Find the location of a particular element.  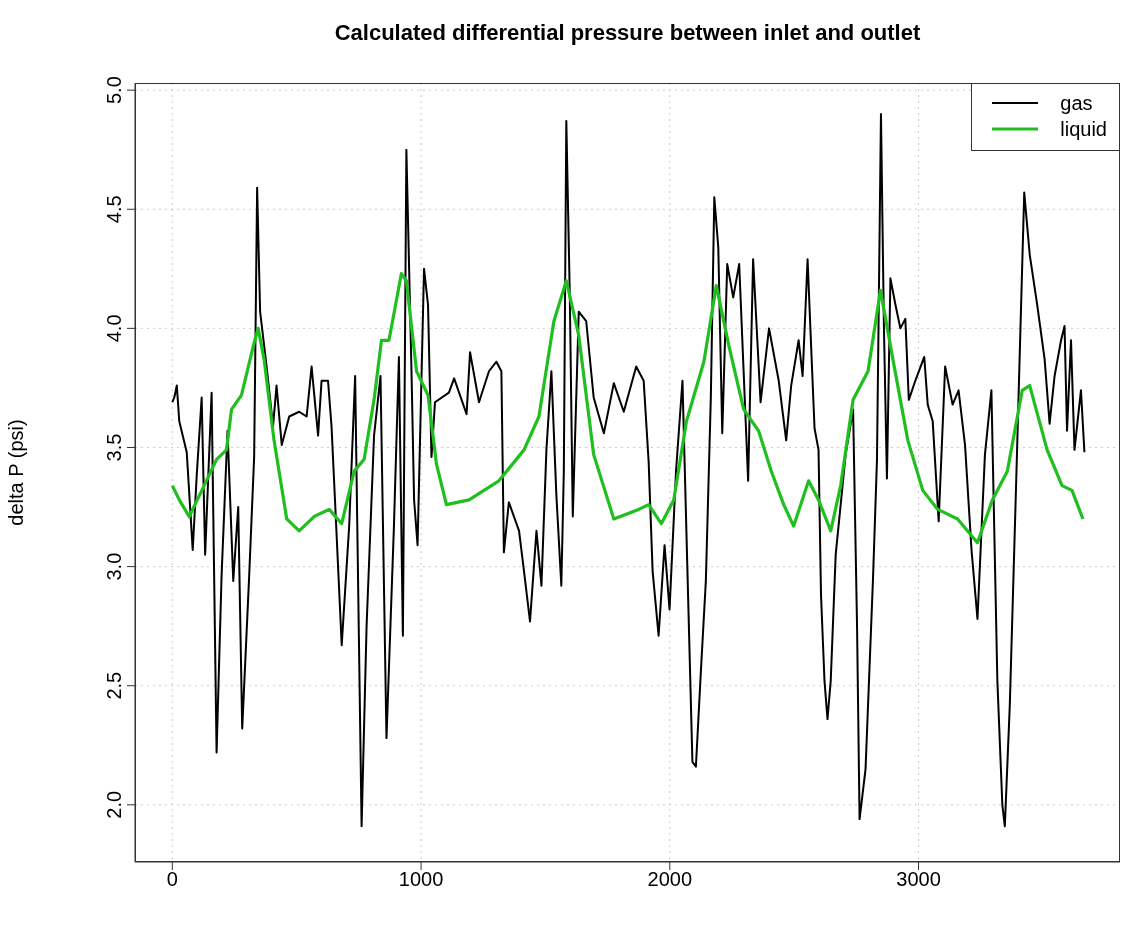

x-tick-label: 1000 is located at coordinates (421, 879).